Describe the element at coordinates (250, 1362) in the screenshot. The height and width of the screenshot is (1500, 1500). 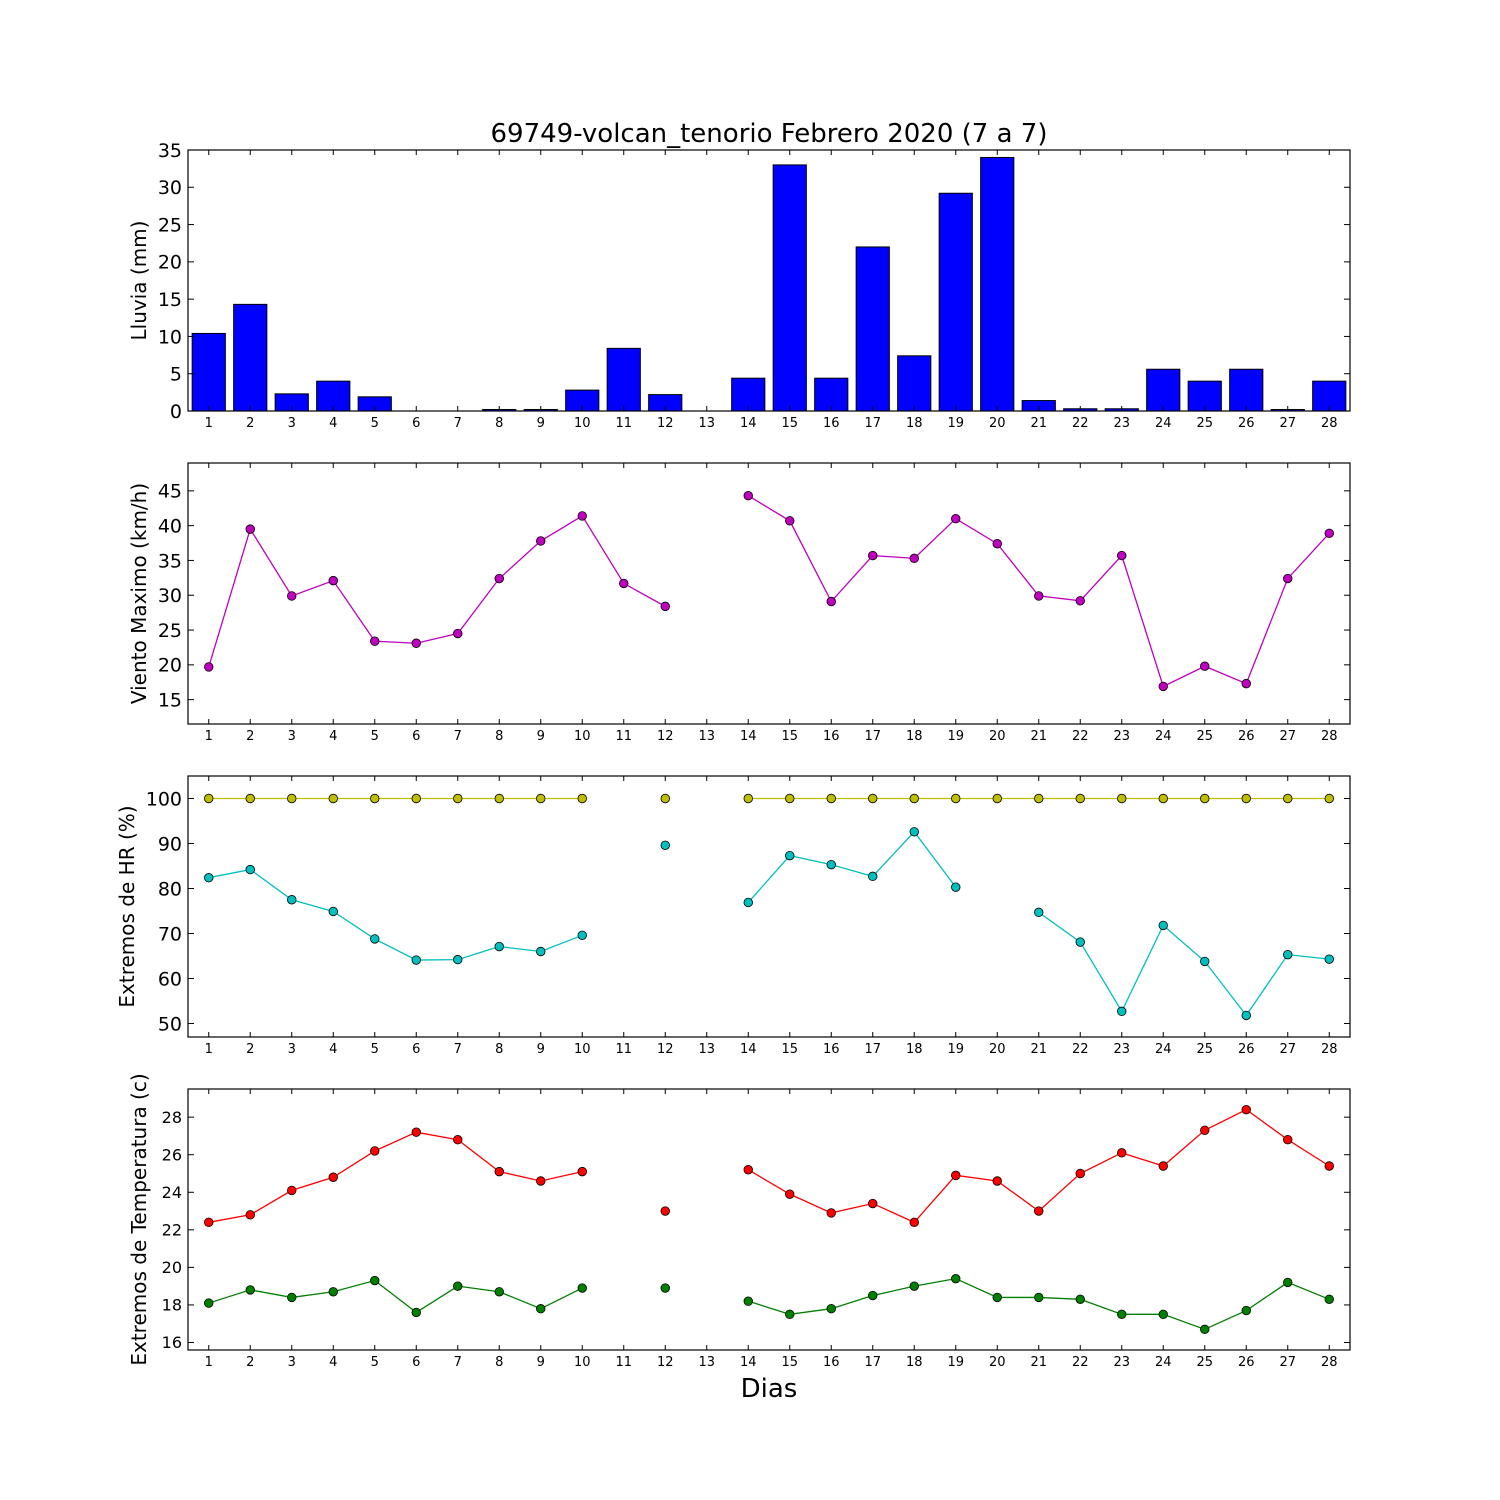
I see `x-tick-label: 2` at that location.